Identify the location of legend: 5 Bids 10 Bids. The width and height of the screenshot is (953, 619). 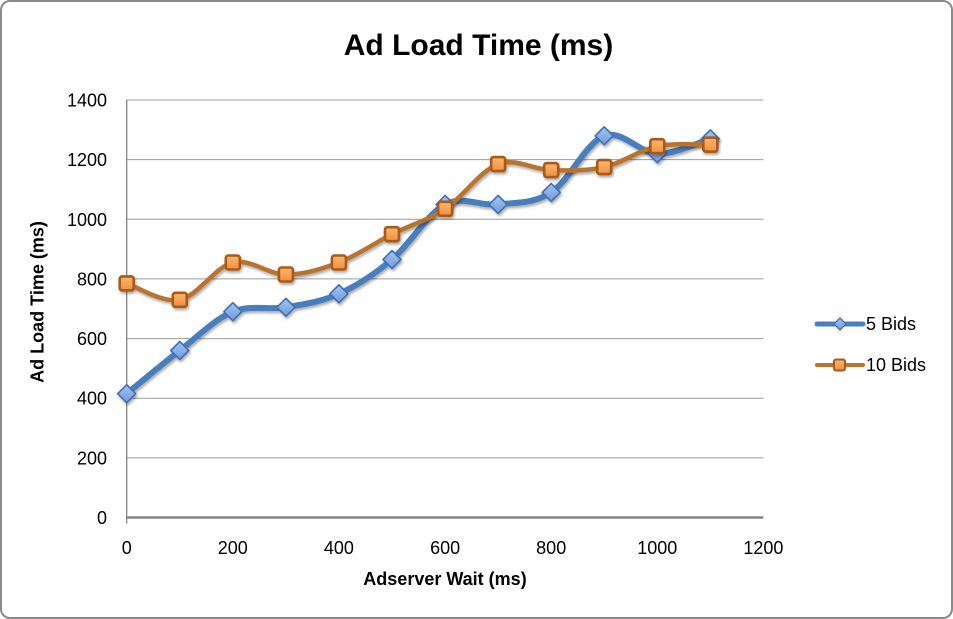
(870, 344).